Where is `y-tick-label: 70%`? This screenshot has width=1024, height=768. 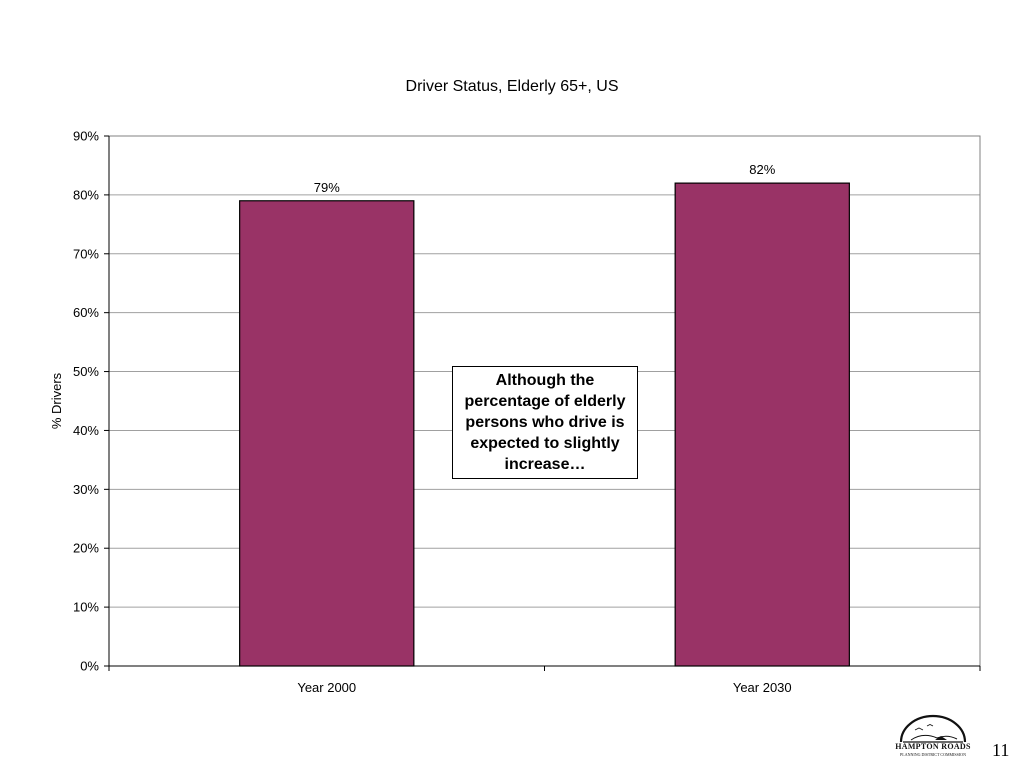
y-tick-label: 70% is located at coordinates (86, 253).